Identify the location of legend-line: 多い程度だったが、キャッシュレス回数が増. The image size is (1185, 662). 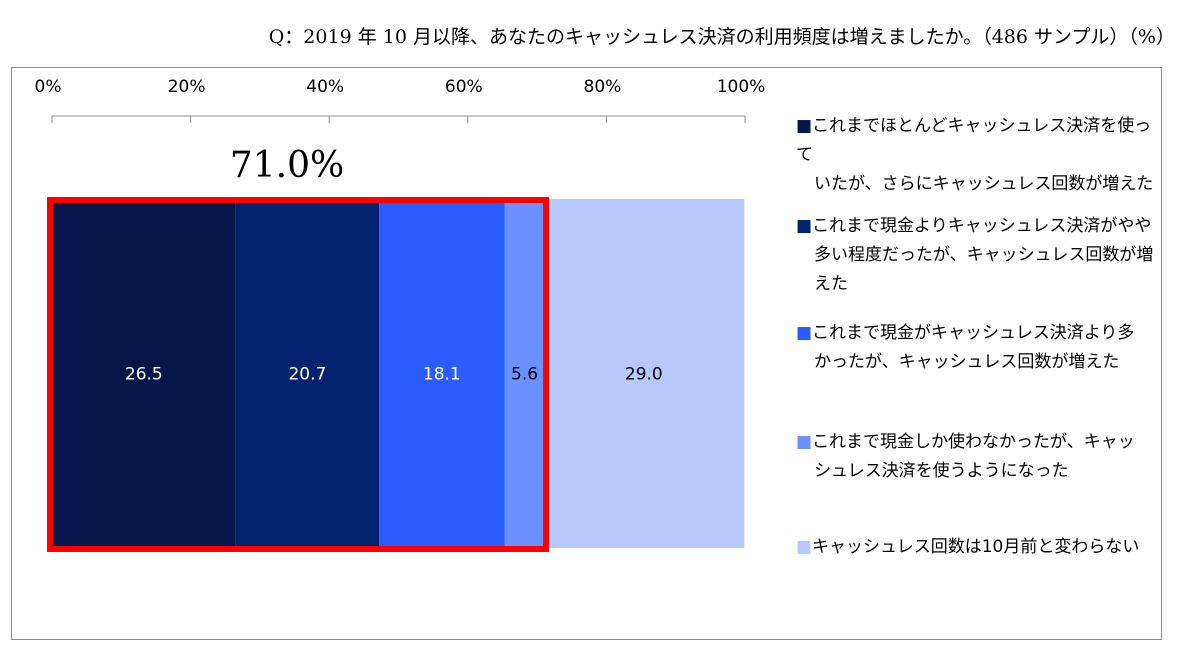
(984, 255).